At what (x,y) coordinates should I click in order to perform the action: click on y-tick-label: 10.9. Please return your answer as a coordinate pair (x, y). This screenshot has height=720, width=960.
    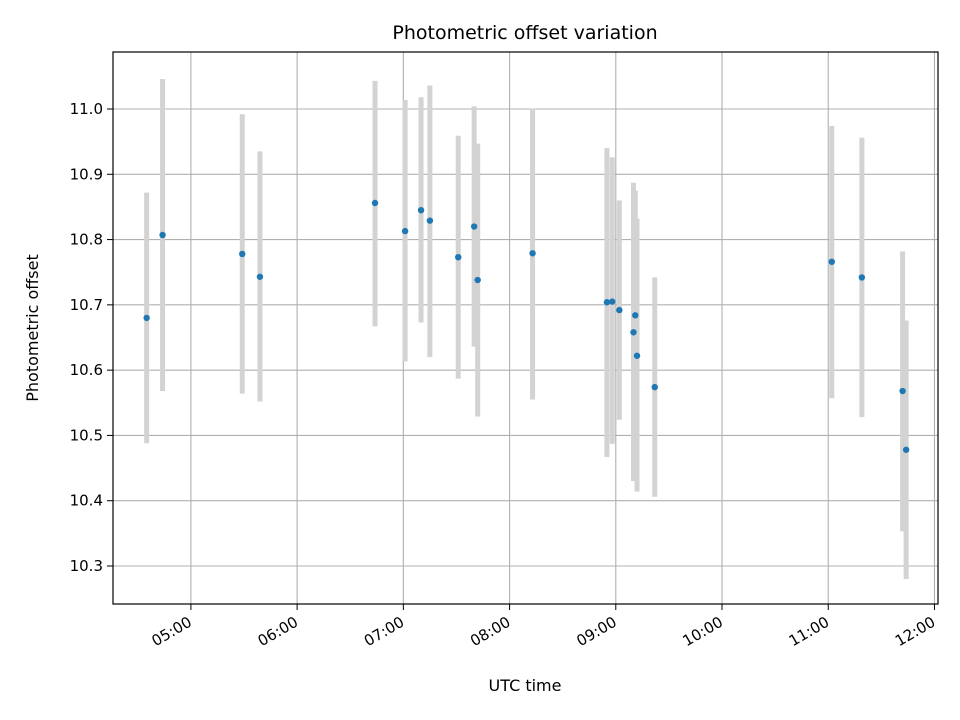
    Looking at the image, I should click on (86, 174).